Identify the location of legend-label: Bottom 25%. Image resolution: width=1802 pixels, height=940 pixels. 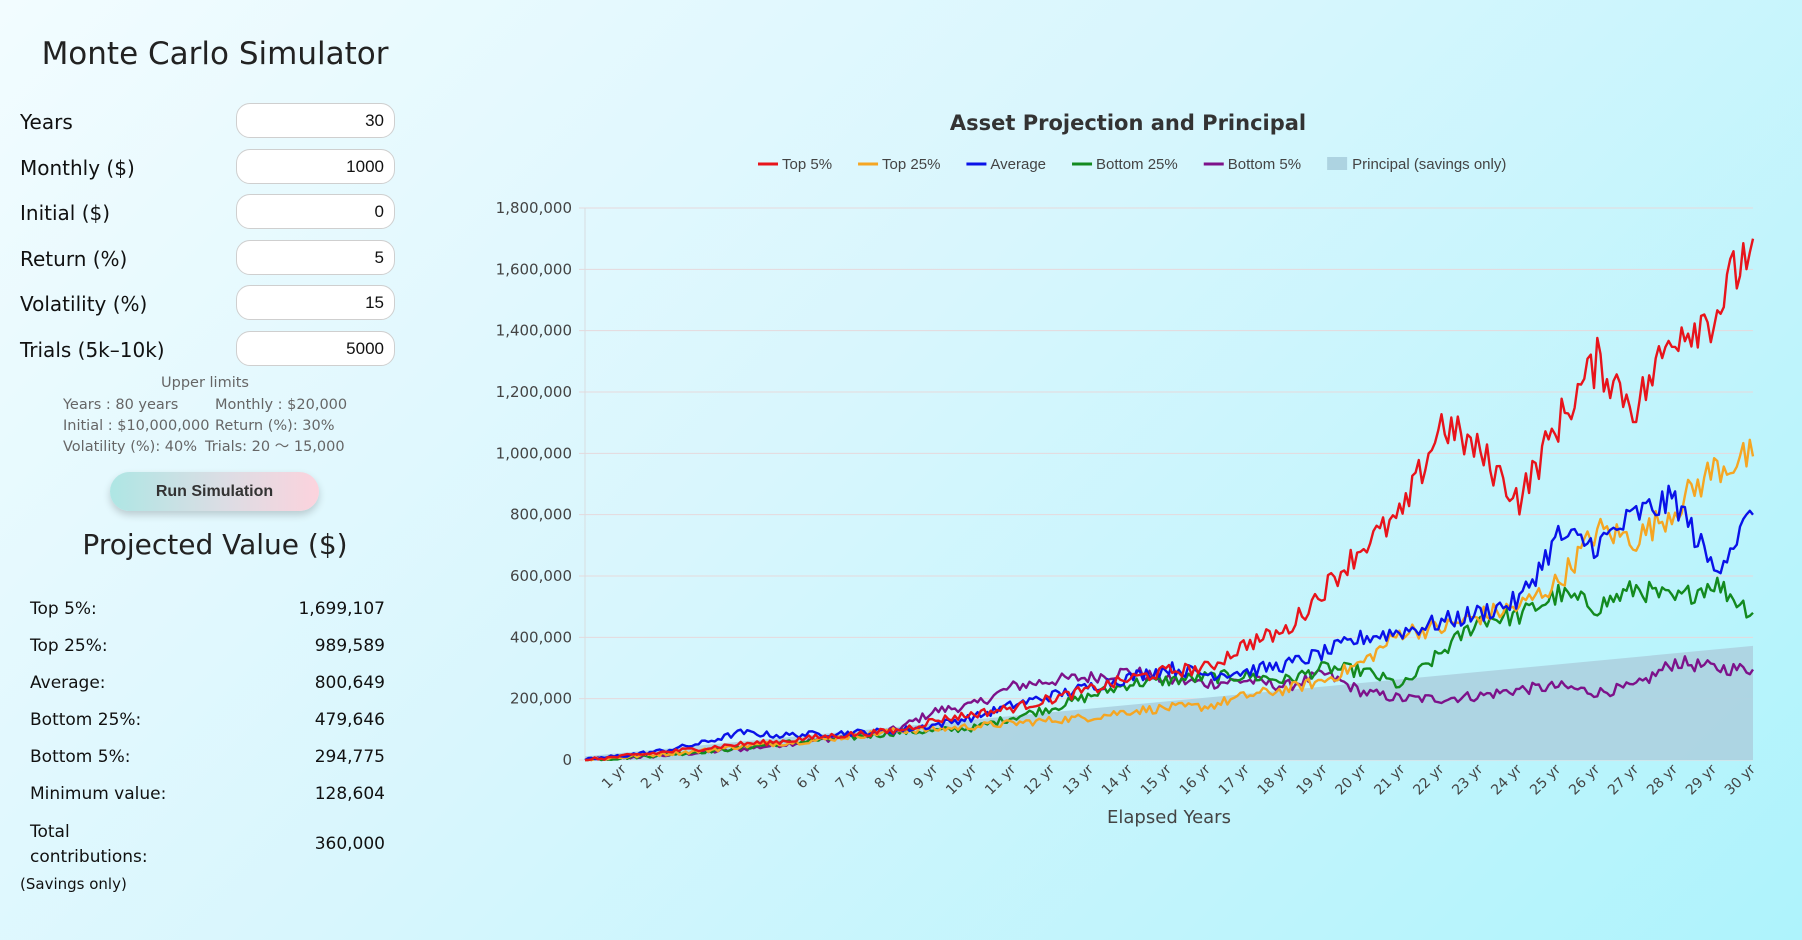
(1137, 164).